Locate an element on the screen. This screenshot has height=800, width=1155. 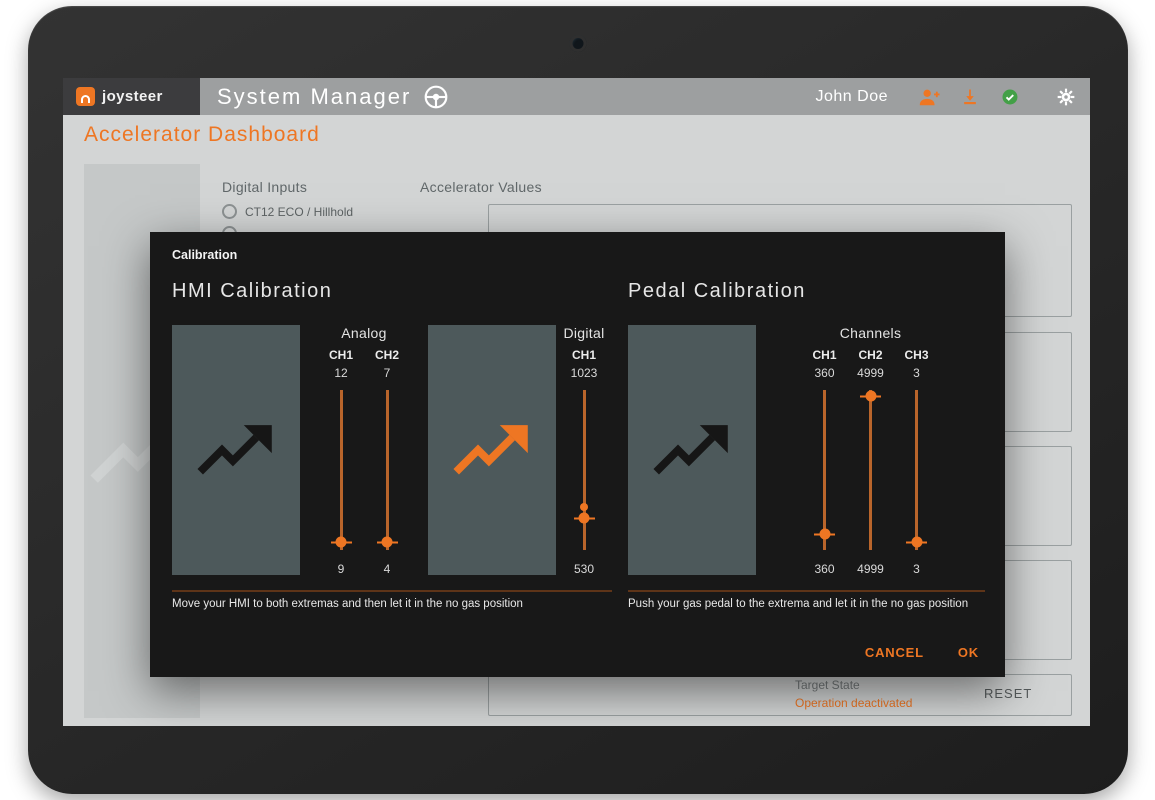
pedal-ch2-slider is located at coordinates (870, 470).